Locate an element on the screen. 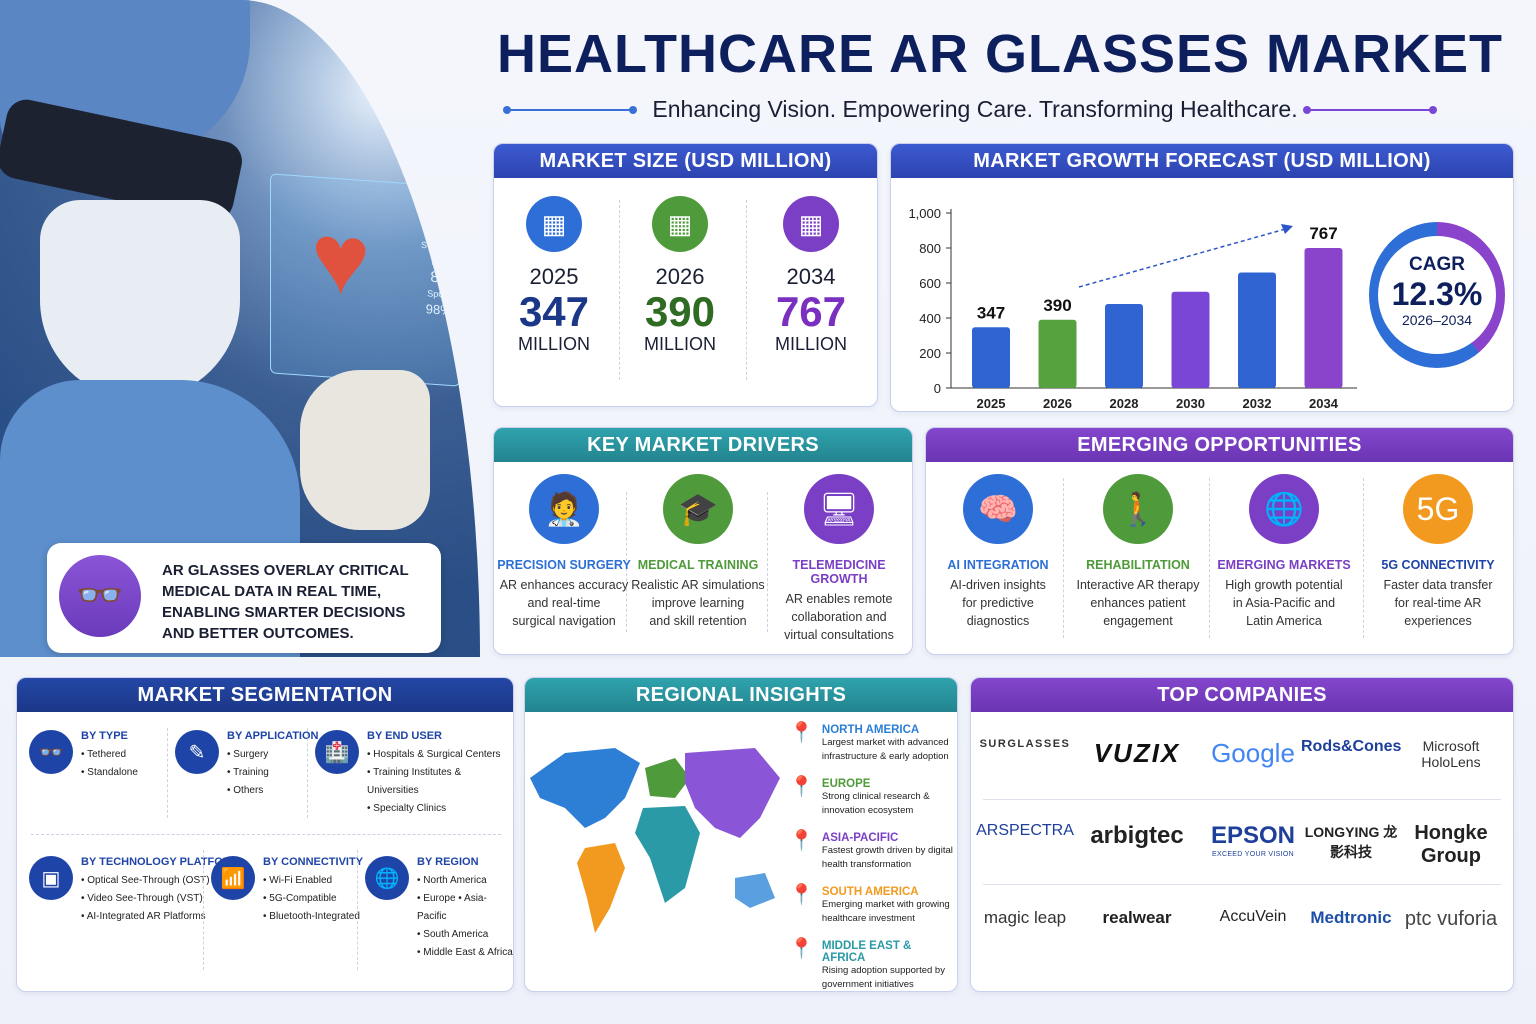  ar-hologram-panel: ♥ HR 72 SYS 120 DIA 80 SpO2 98% is located at coordinates (365, 280).